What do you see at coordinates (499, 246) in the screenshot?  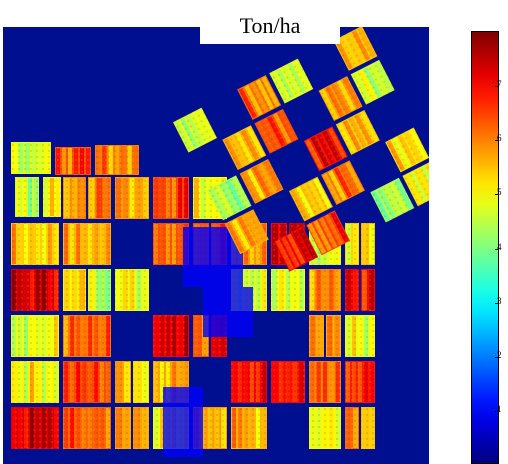 I see `colorbar-tick-label: 4` at bounding box center [499, 246].